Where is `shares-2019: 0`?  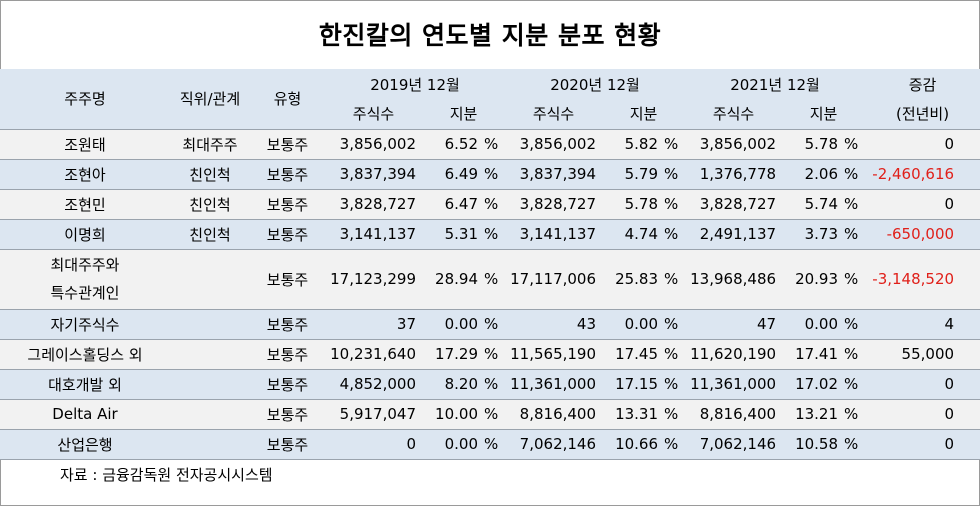 shares-2019: 0 is located at coordinates (411, 444).